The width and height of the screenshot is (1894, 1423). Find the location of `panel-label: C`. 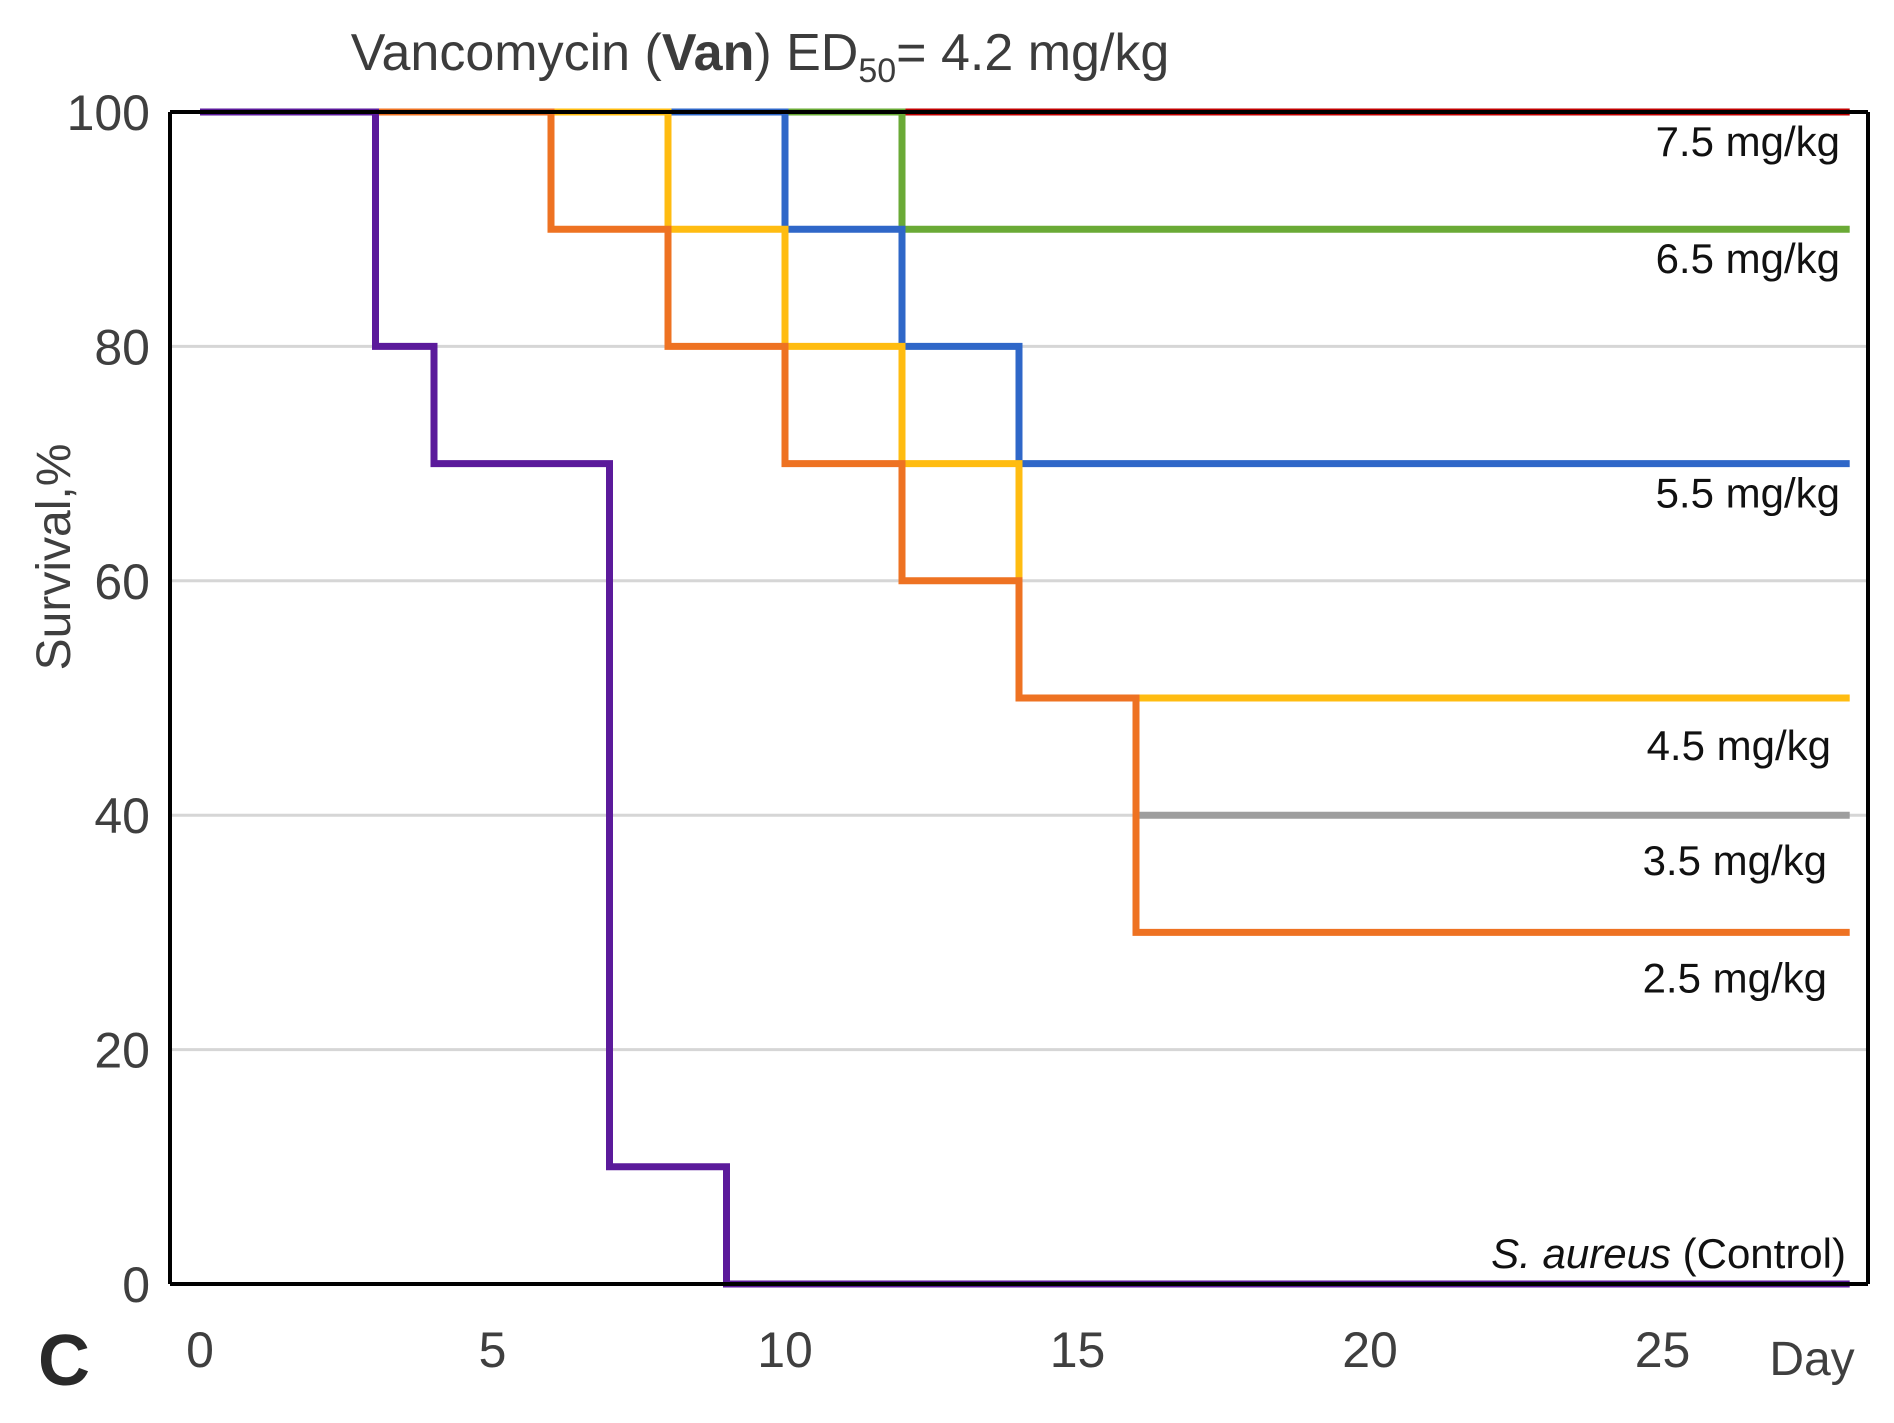

panel-label: C is located at coordinates (64, 1361).